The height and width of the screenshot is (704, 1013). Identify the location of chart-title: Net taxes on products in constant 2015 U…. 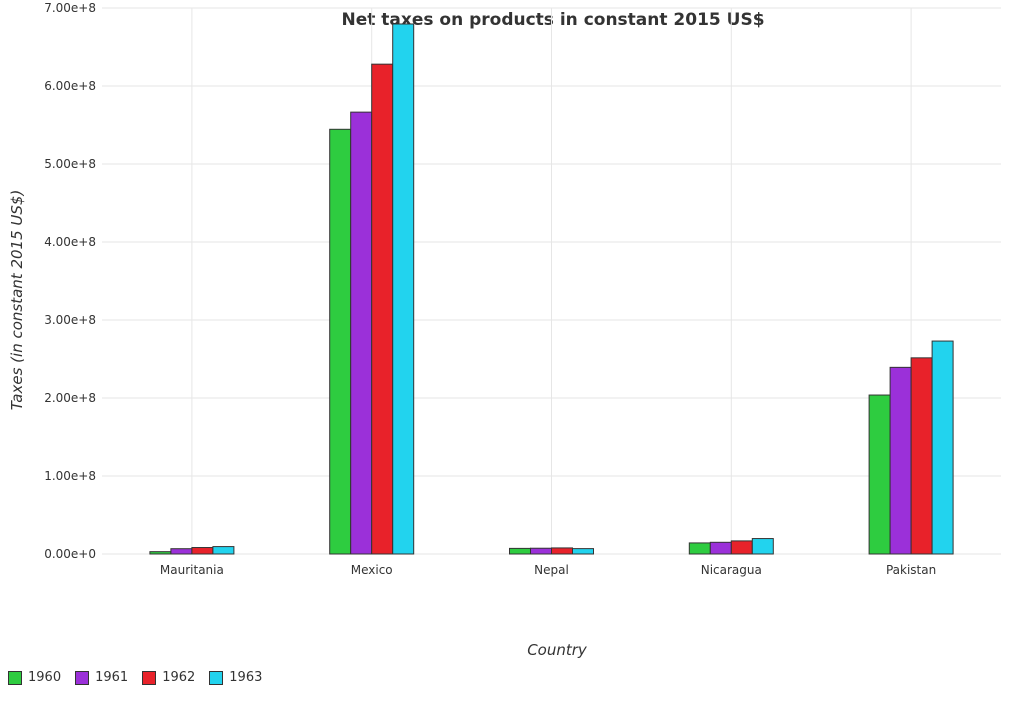
(552, 20).